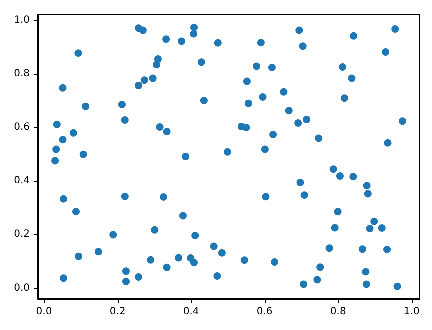  What do you see at coordinates (264, 312) in the screenshot?
I see `x-tick-label: 0.6` at bounding box center [264, 312].